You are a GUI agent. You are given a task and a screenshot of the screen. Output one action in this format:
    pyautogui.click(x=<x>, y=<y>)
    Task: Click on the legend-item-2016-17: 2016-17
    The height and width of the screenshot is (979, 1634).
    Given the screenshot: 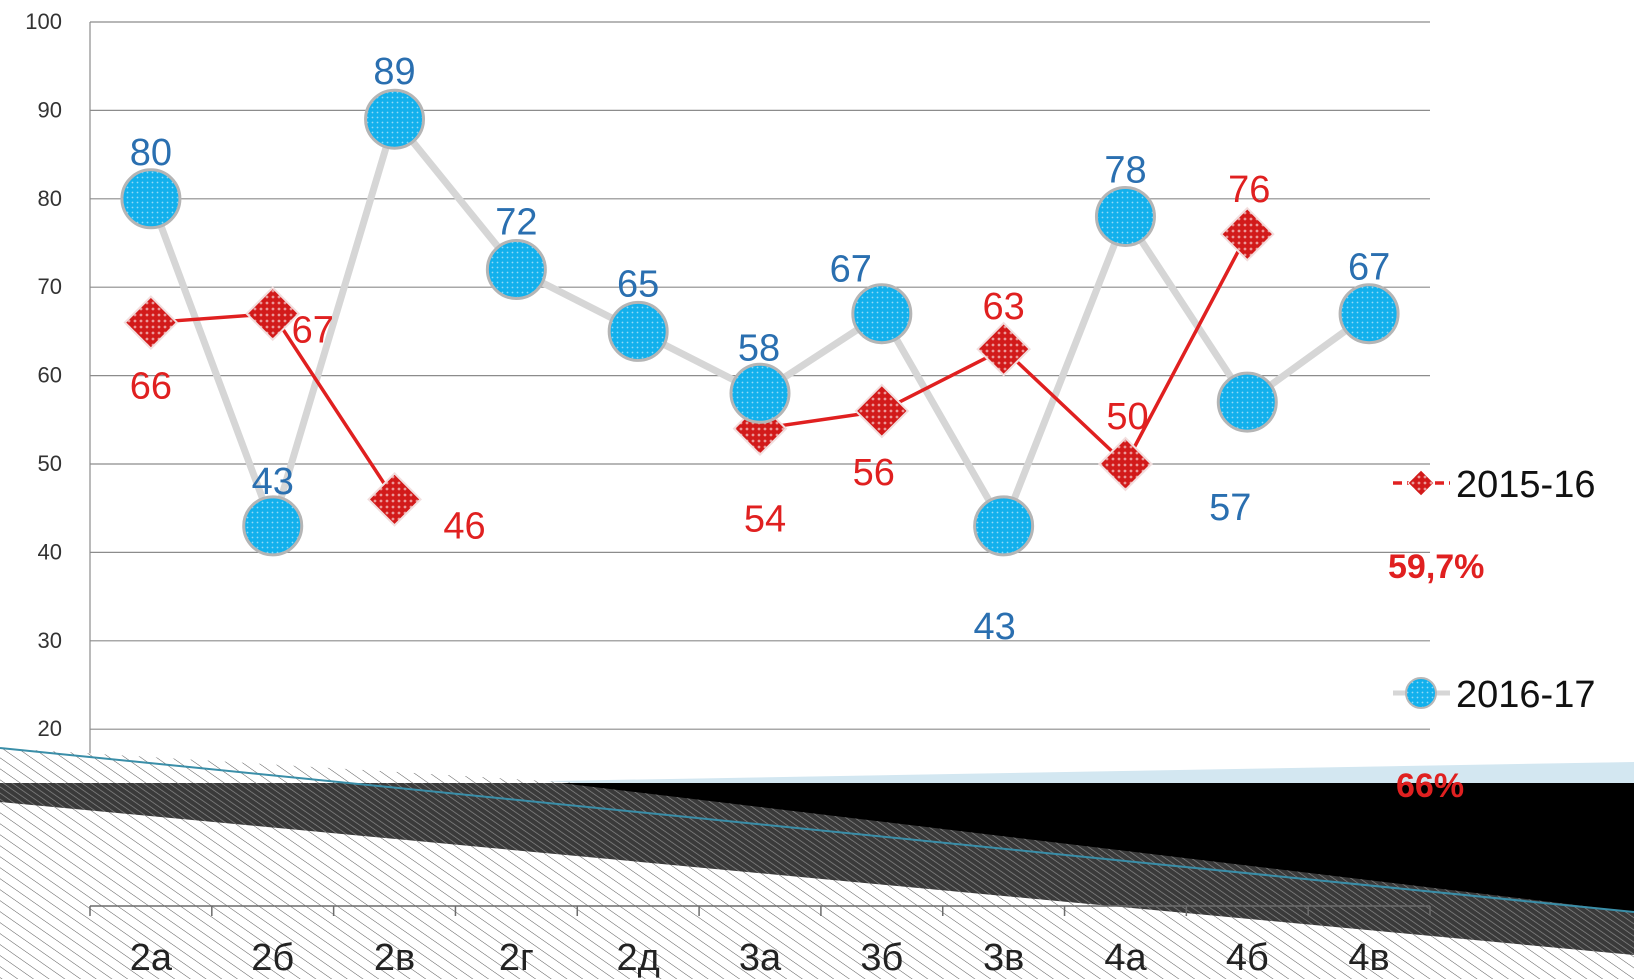 What is the action you would take?
    pyautogui.click(x=1494, y=695)
    